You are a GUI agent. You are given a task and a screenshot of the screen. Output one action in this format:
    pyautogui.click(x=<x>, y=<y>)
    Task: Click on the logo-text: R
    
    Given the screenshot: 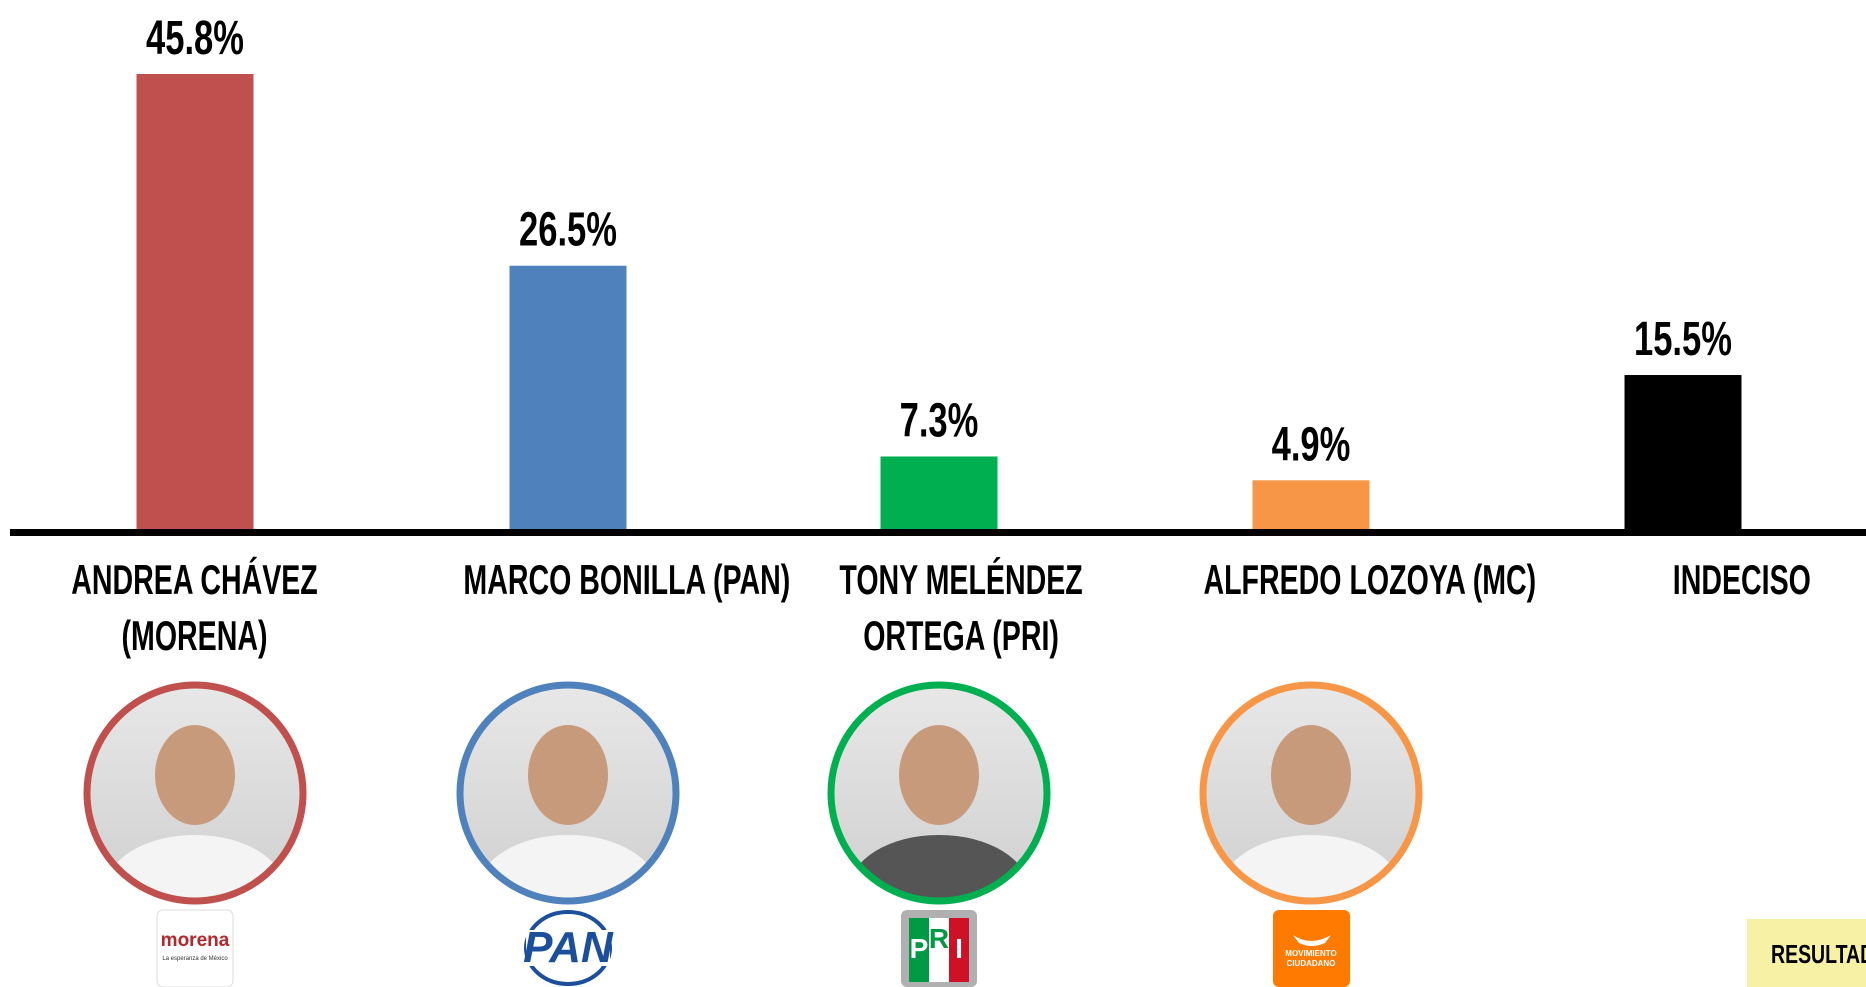 What is the action you would take?
    pyautogui.click(x=939, y=938)
    